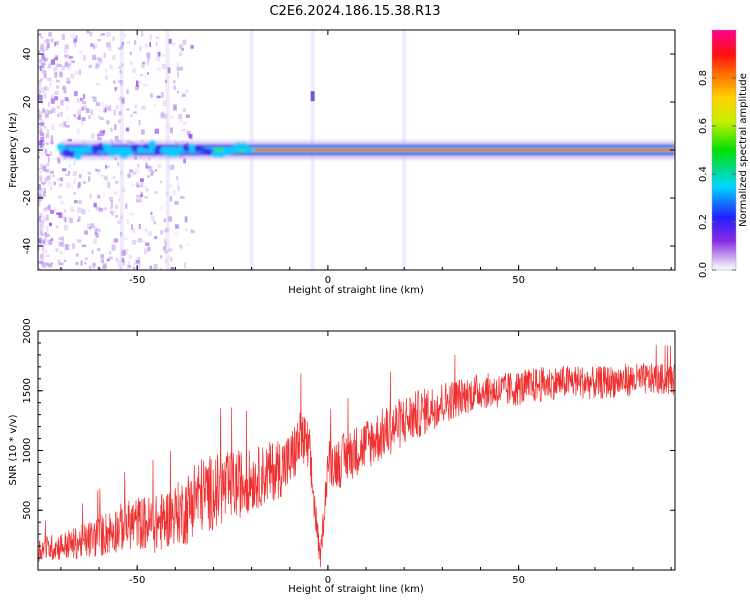 The height and width of the screenshot is (600, 750). I want to click on y-tick-label: 1000, so click(27, 450).